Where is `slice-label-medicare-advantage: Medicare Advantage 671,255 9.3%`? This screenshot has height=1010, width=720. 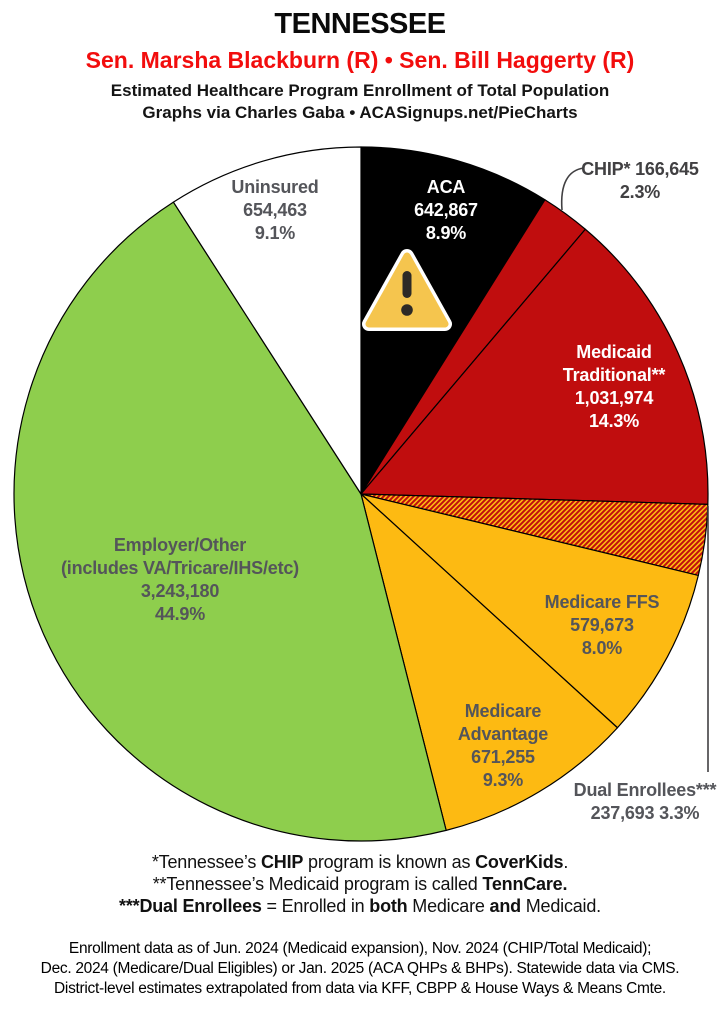 slice-label-medicare-advantage: Medicare Advantage 671,255 9.3% is located at coordinates (503, 746).